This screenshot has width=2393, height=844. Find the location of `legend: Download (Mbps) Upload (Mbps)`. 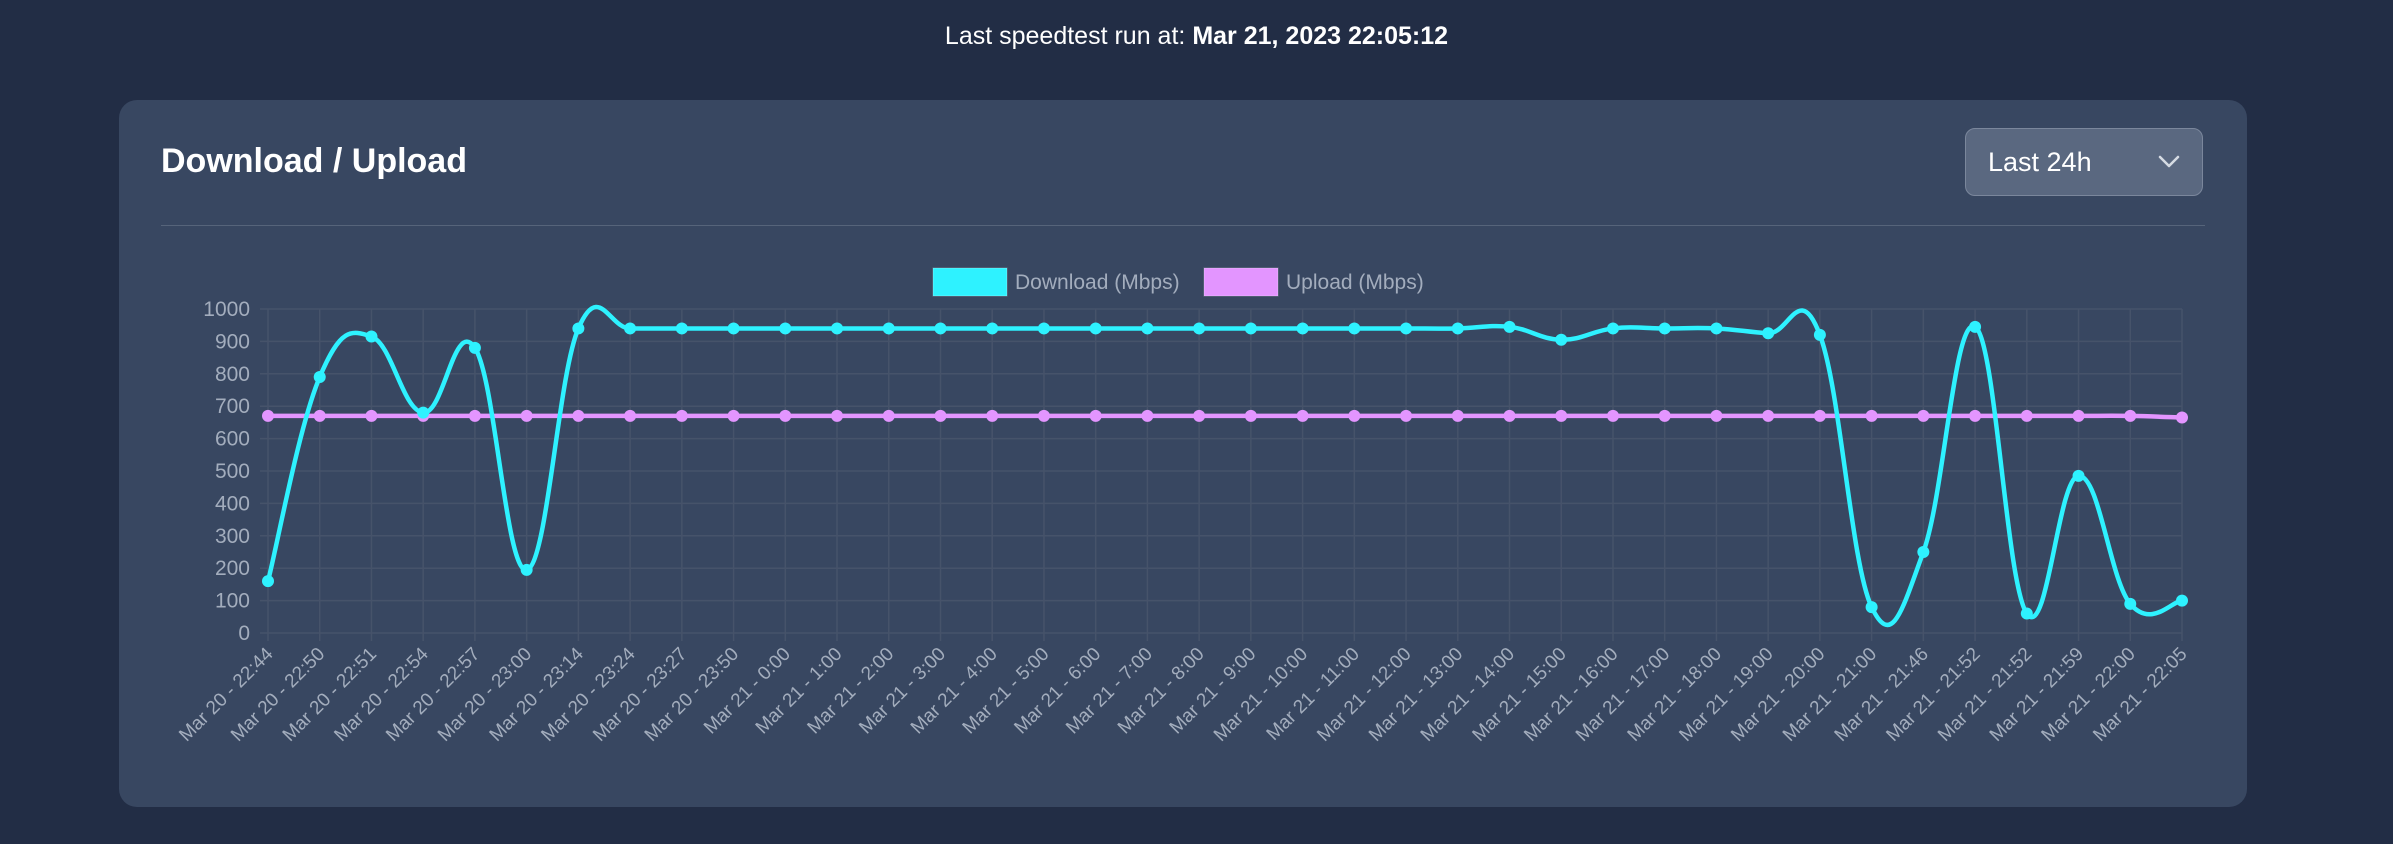

legend: Download (Mbps) Upload (Mbps) is located at coordinates (1178, 282).